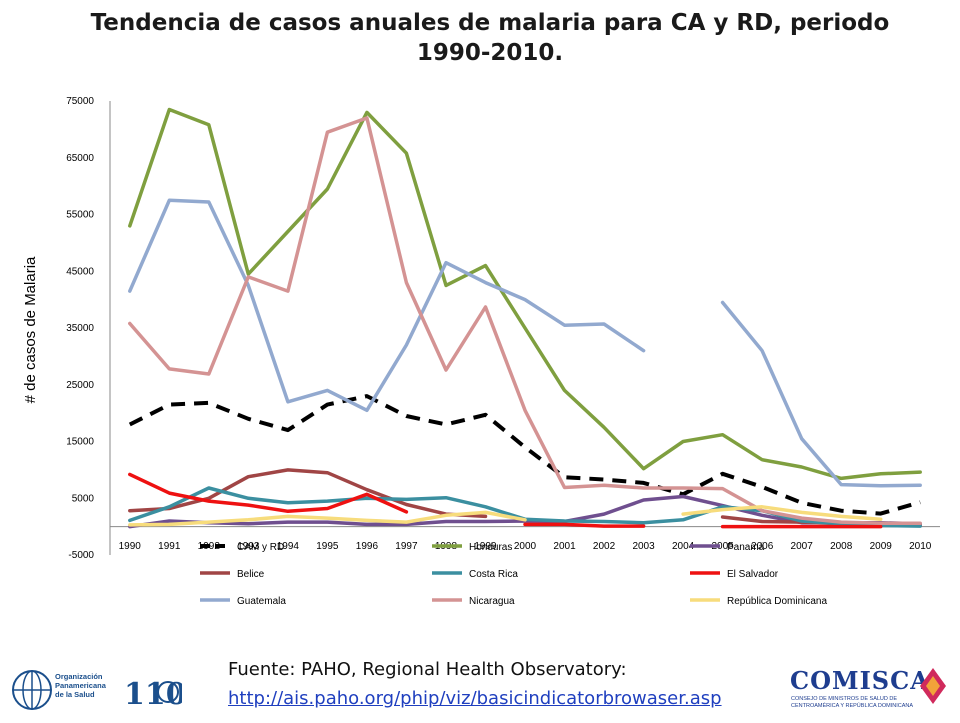  I want to click on legend-label: Belice, so click(251, 574).